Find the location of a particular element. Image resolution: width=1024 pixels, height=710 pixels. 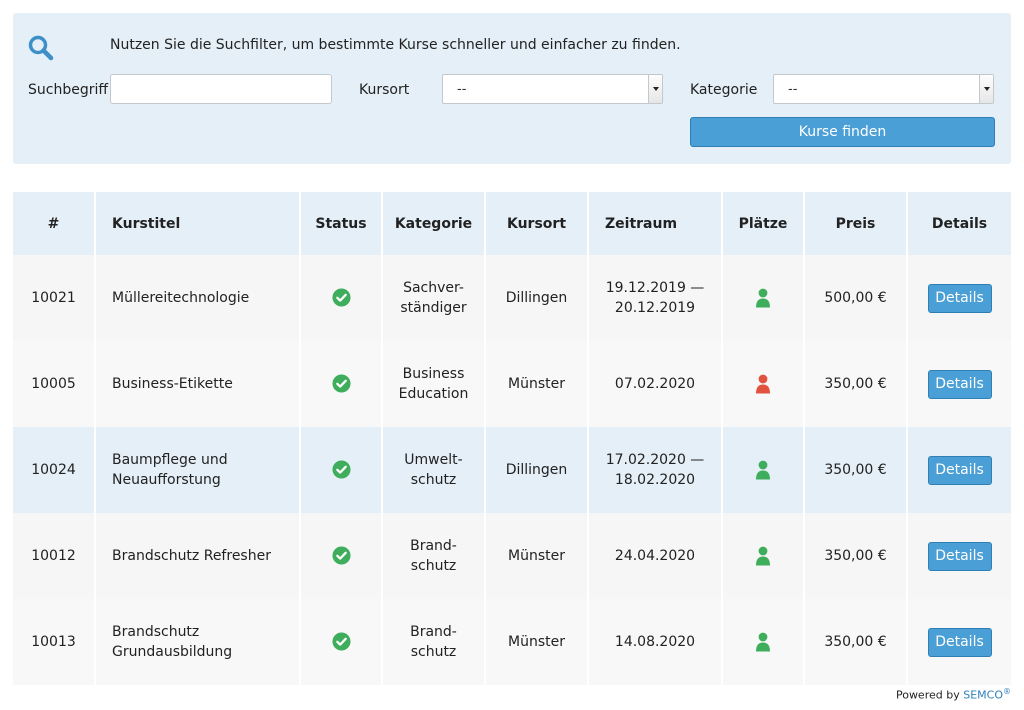

course-title: Müllereitechnologie is located at coordinates (198, 298).